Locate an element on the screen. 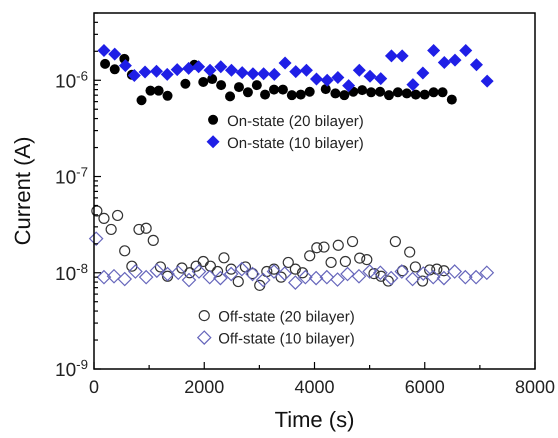 Image resolution: width=558 pixels, height=438 pixels. y-axis-title: Current (A) is located at coordinates (22, 191).